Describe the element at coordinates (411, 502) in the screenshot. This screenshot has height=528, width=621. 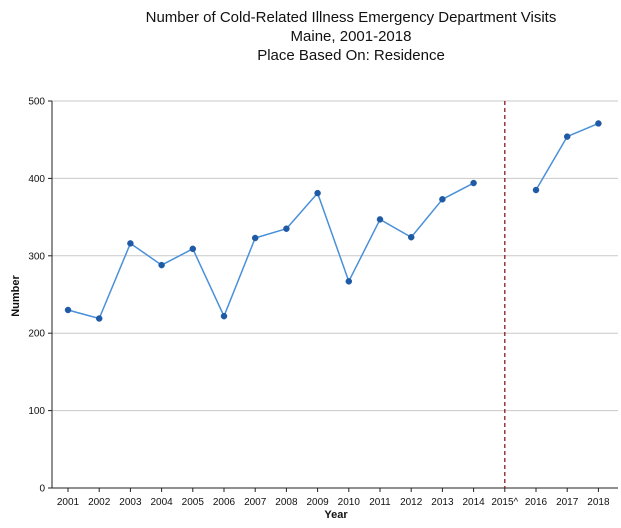
I see `x-tick-label: 2012` at that location.